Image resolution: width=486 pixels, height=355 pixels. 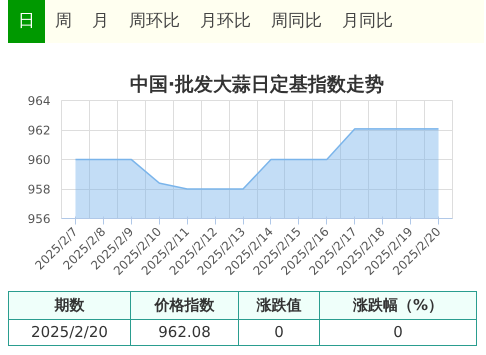 I want to click on y-tick-label: 962, so click(x=39, y=131).